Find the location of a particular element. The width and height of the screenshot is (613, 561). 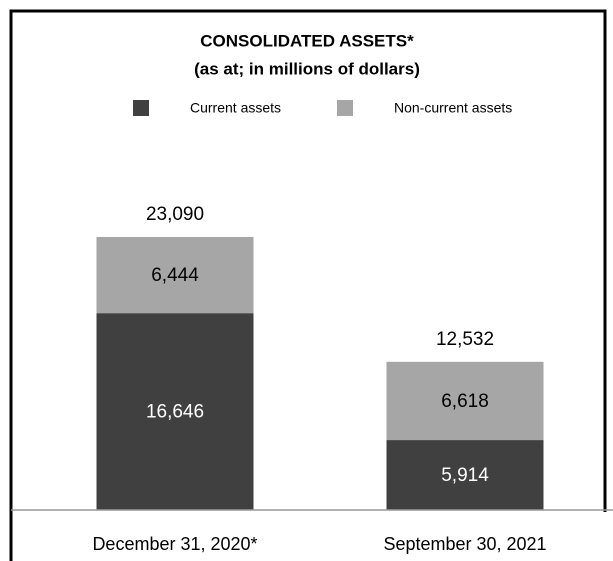

value-label: 16,646 is located at coordinates (175, 412).